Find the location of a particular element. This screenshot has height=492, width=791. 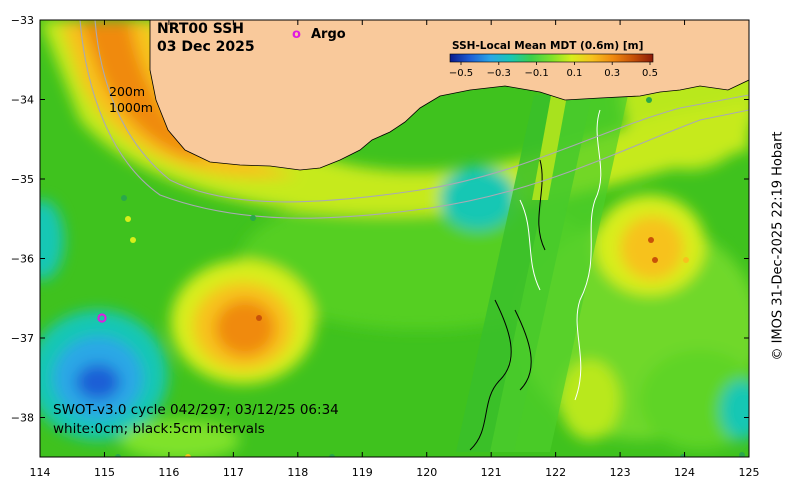

colorbar-tick-label: 0.1 is located at coordinates (574, 73).